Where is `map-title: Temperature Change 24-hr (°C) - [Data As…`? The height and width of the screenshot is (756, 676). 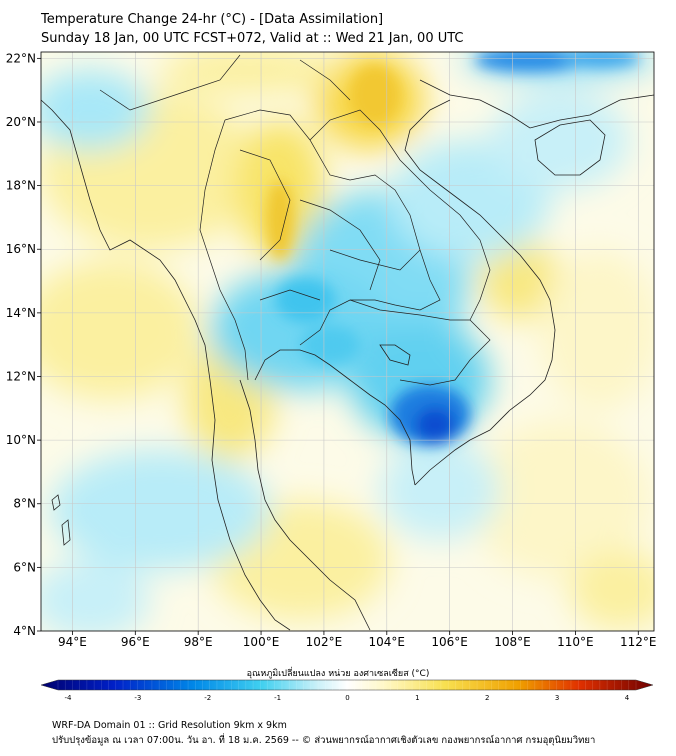
map-title: Temperature Change 24-hr (°C) - [Data As… is located at coordinates (212, 19).